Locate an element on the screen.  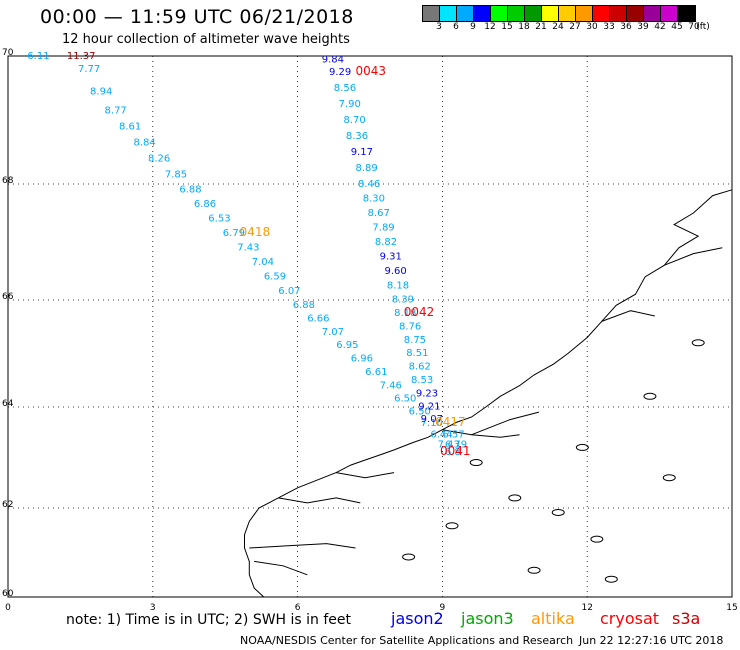
wave-height-value: 8.67 is located at coordinates (379, 213).